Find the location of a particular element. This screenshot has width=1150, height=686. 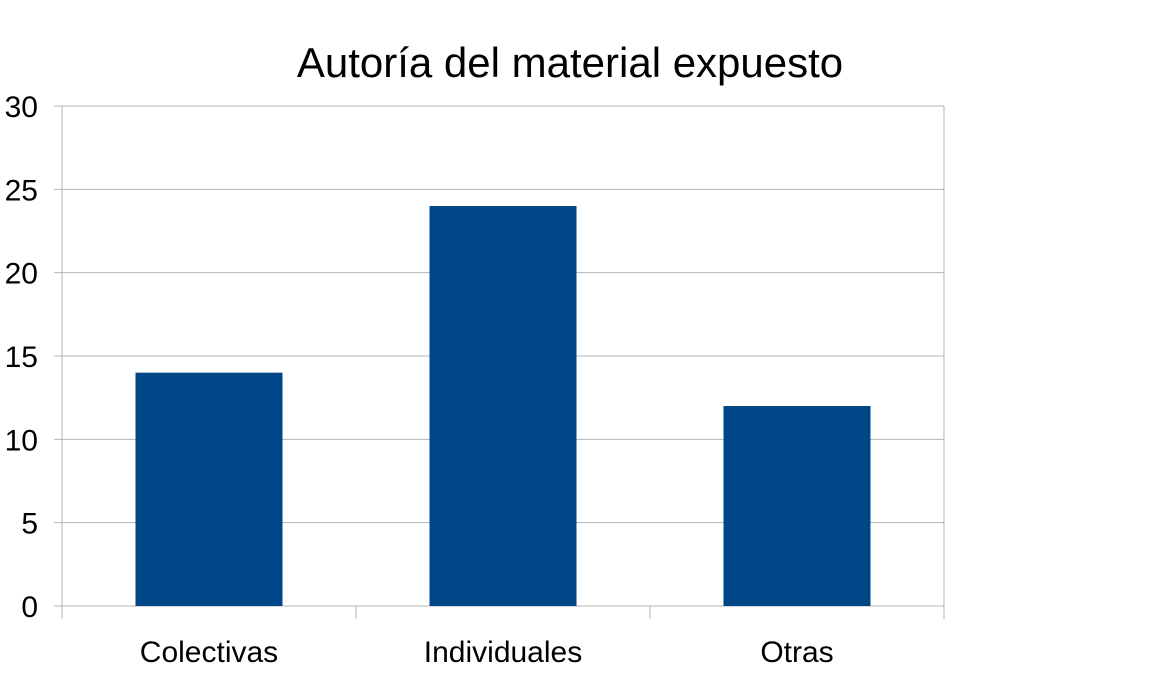

y-tick-labels: 0 5 10 15 20 25 30 is located at coordinates (21, 357).